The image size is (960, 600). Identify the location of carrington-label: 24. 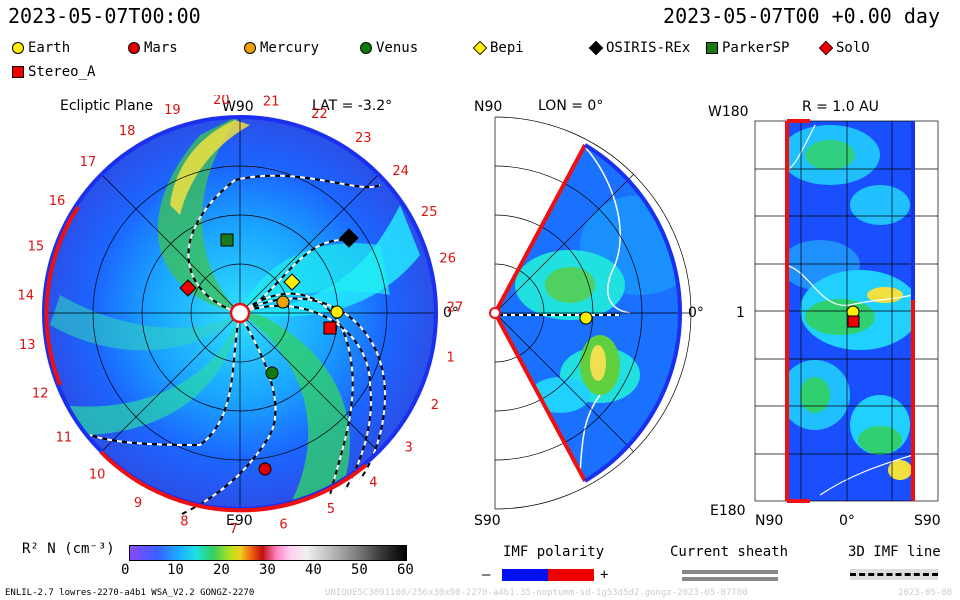
(400, 171).